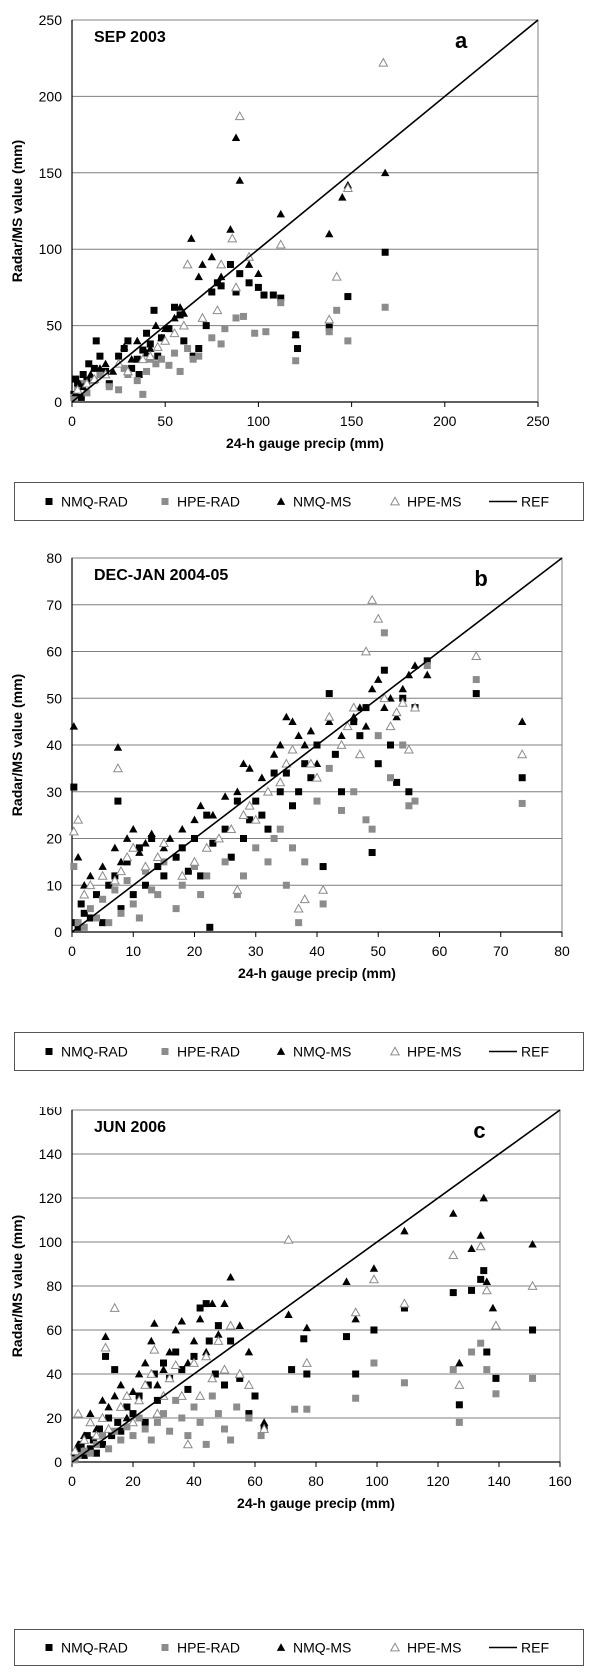 Image resolution: width=614 pixels, height=1677 pixels. Describe the element at coordinates (322, 1052) in the screenshot. I see `legend-label: NMQ-MS` at that location.